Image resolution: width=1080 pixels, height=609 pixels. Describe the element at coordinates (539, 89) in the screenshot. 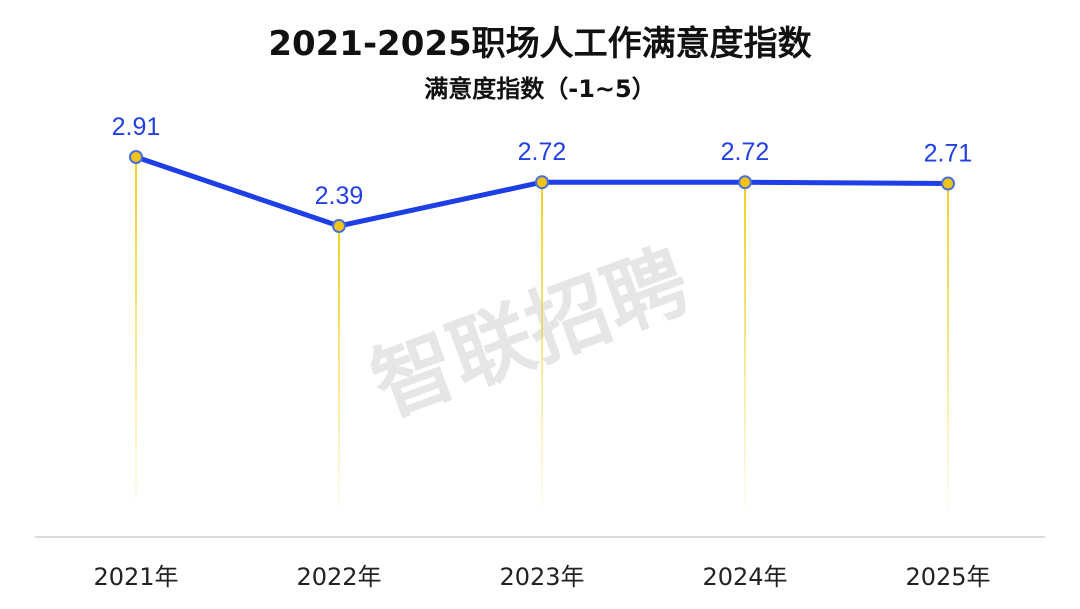

I see `chart-subtitle: 满意度指数（-1~5）` at that location.